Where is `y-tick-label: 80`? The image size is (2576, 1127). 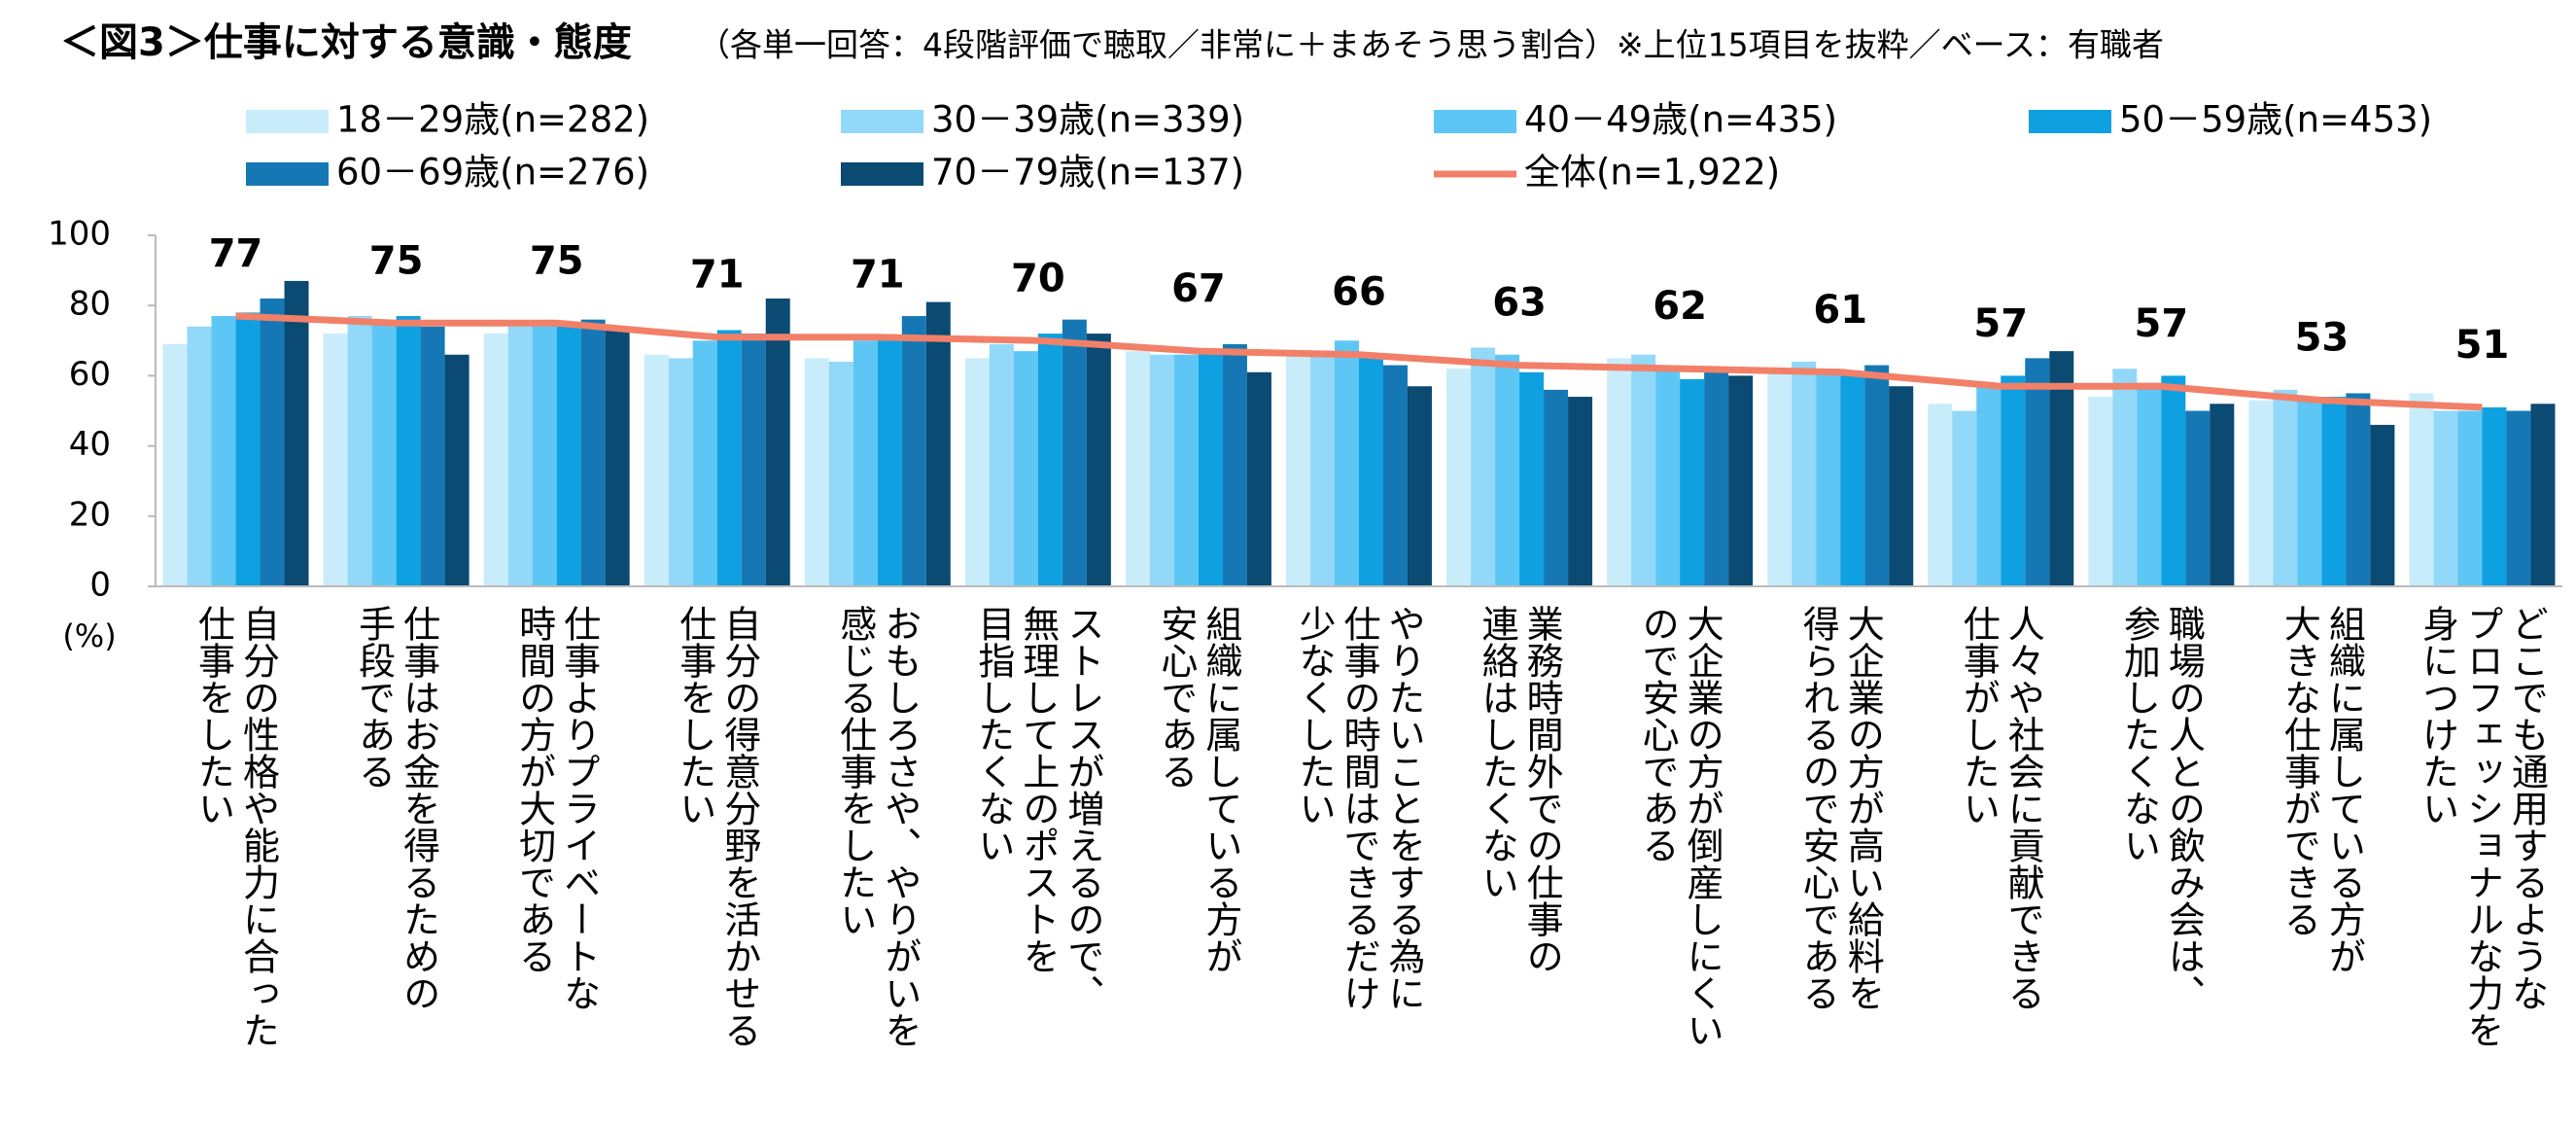 y-tick-label: 80 is located at coordinates (90, 304).